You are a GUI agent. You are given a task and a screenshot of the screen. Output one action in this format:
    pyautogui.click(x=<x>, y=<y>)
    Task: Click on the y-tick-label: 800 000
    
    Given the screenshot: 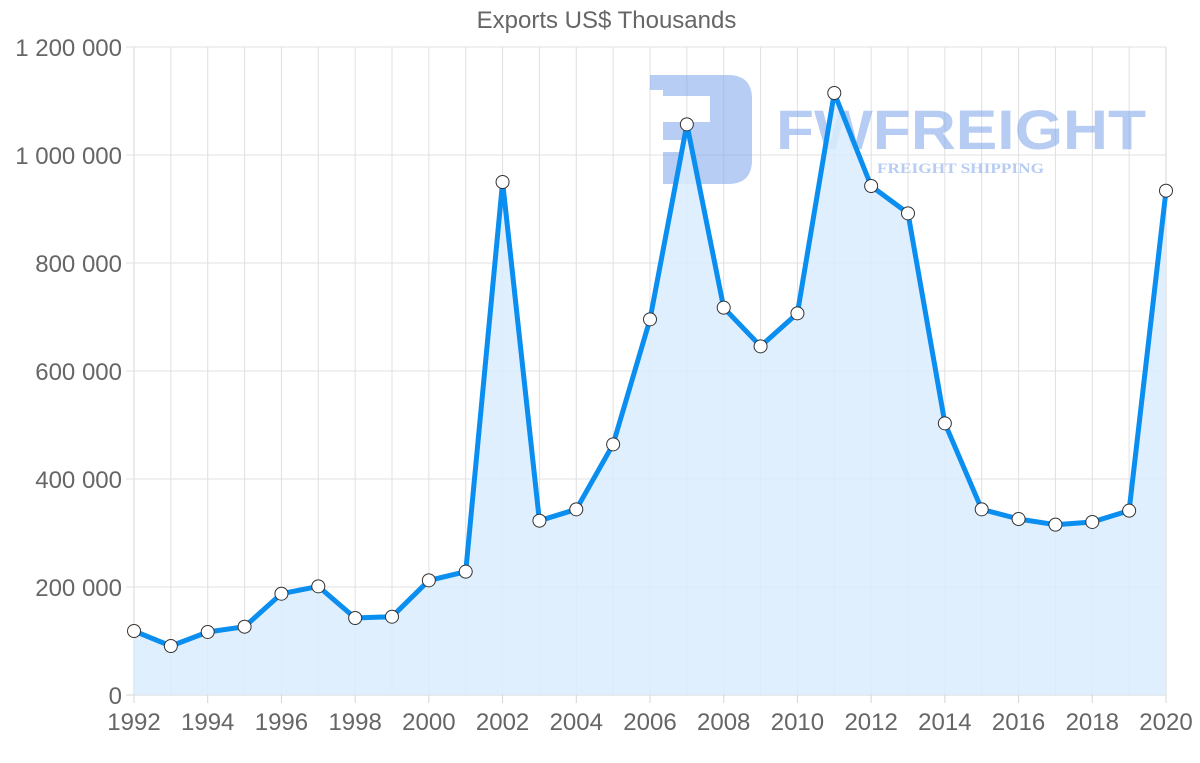 What is the action you would take?
    pyautogui.click(x=78, y=264)
    